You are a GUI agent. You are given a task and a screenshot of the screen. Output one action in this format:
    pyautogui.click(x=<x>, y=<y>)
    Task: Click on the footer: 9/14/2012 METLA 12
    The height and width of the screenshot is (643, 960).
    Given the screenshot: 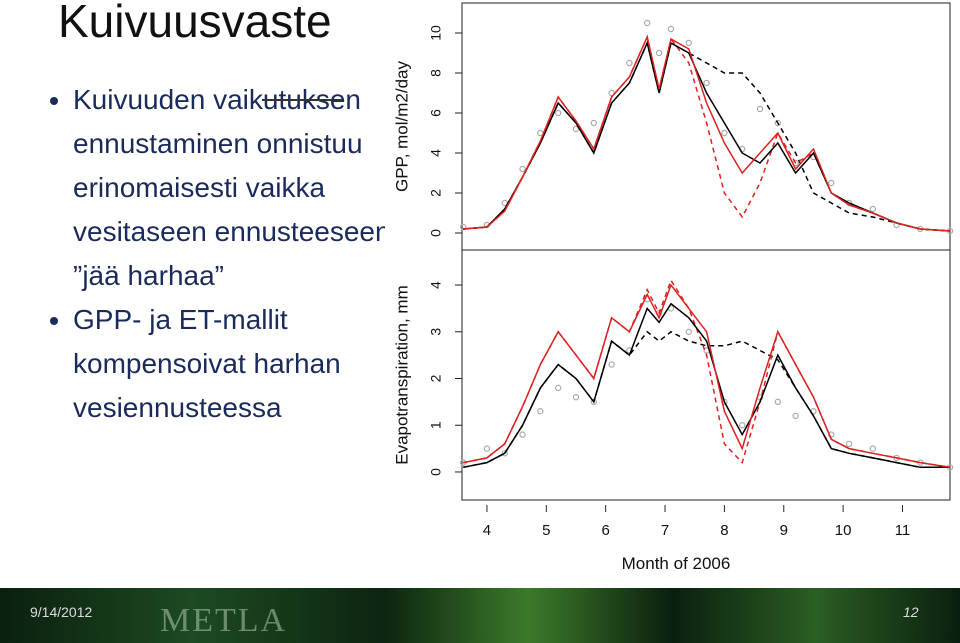 What is the action you would take?
    pyautogui.click(x=480, y=615)
    